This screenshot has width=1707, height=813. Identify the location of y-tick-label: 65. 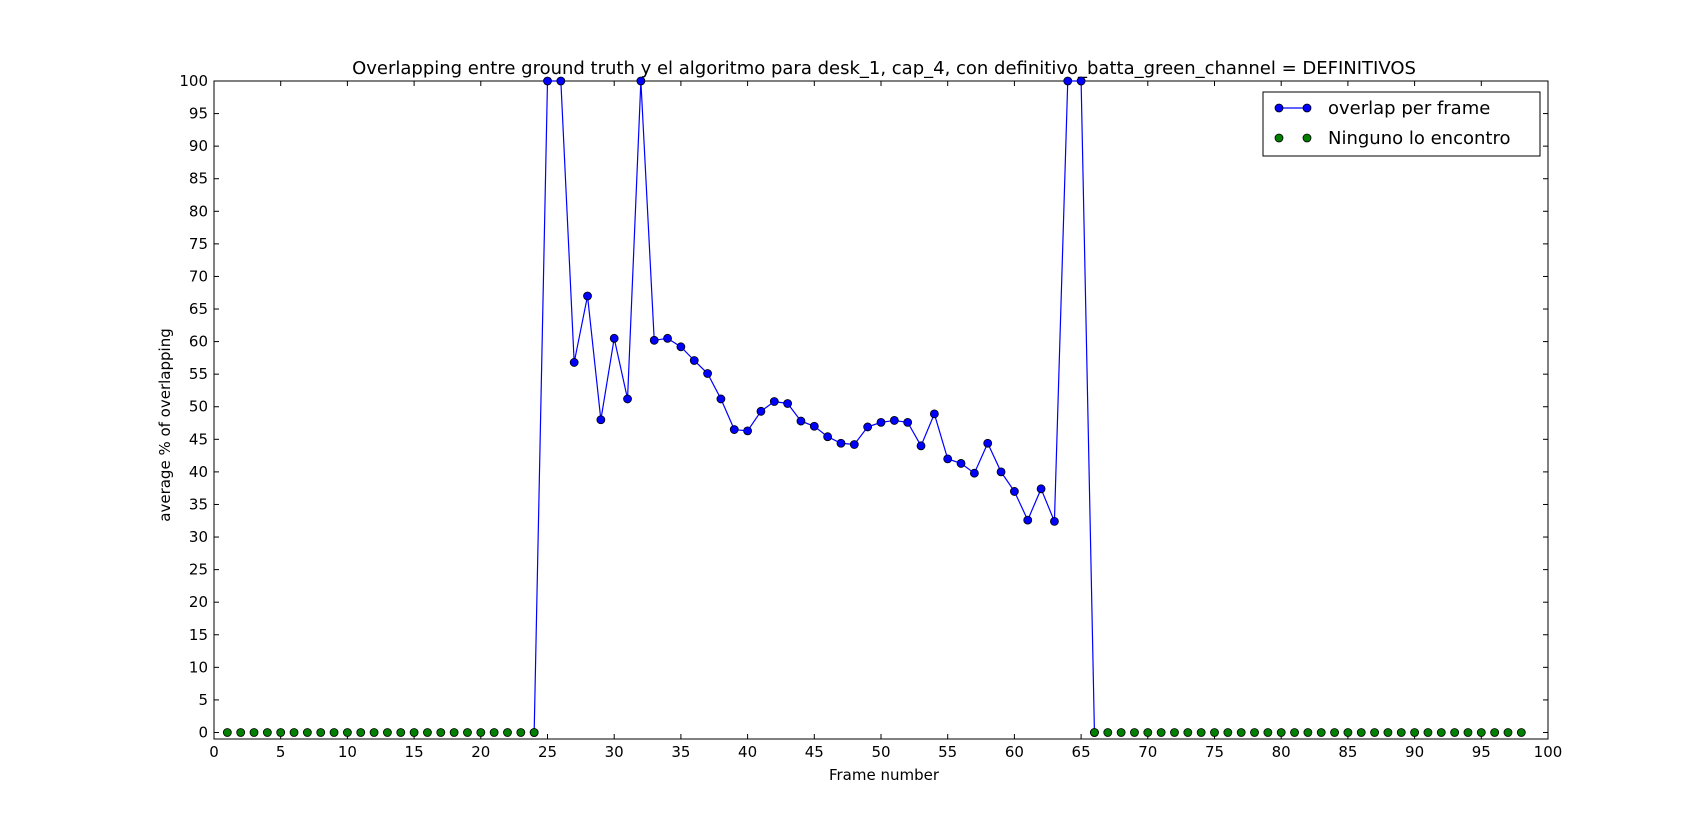
(198, 309).